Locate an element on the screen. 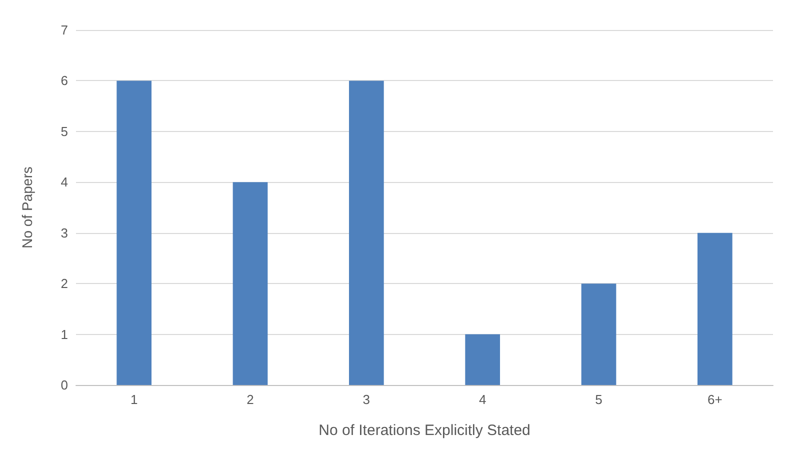 This screenshot has height=458, width=803. x-tick-label: 3 is located at coordinates (366, 399).